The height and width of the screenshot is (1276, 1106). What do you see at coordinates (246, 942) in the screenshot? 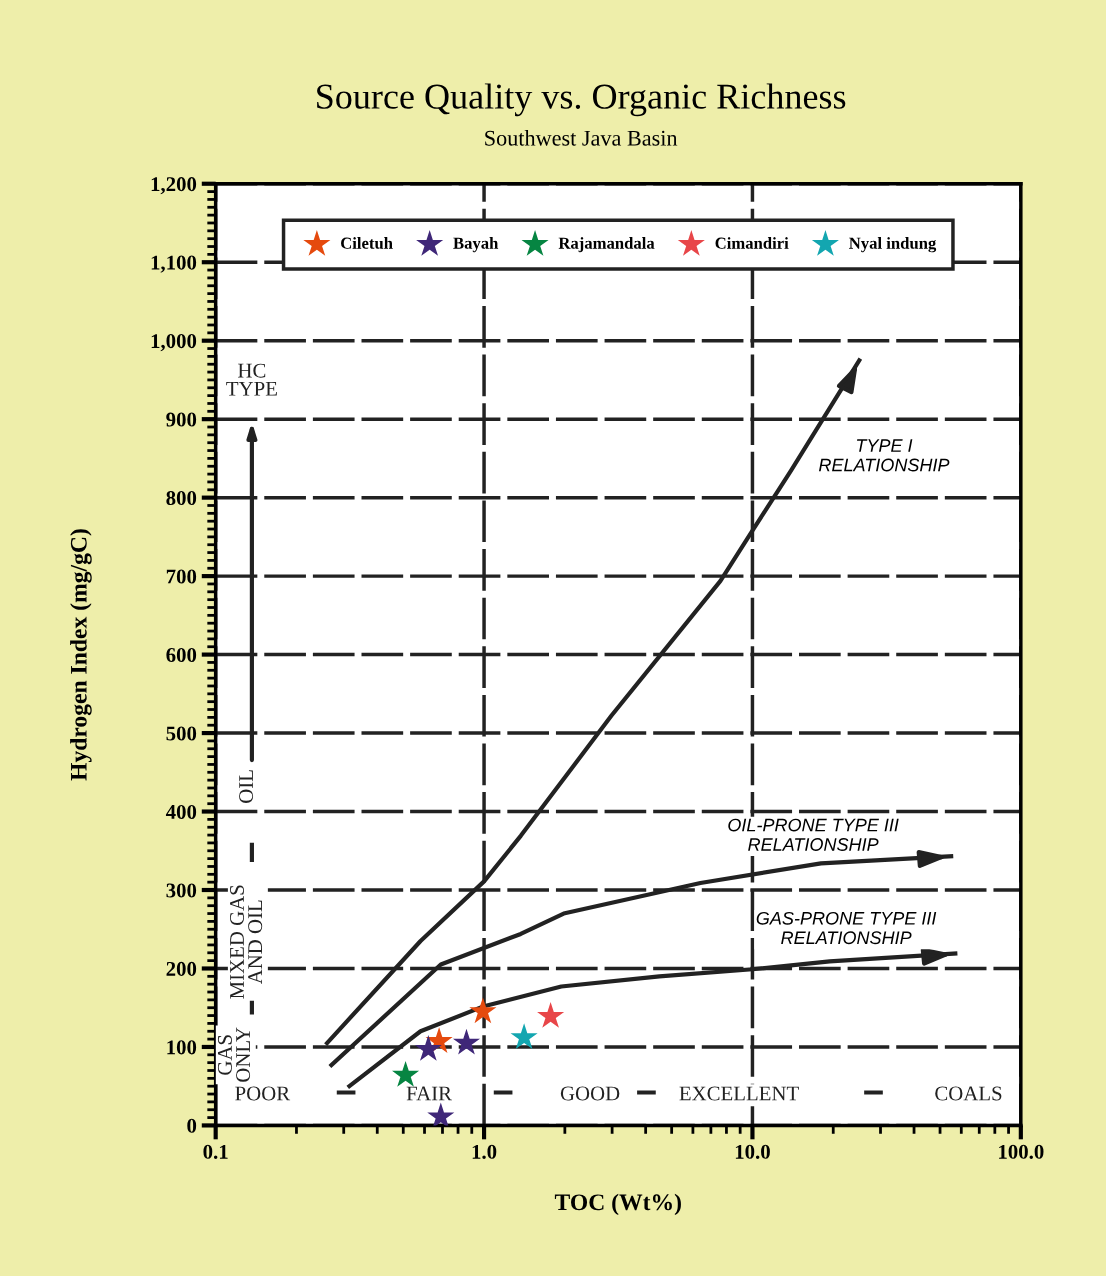
I see `annotation: MIXED GAS AND OIL` at bounding box center [246, 942].